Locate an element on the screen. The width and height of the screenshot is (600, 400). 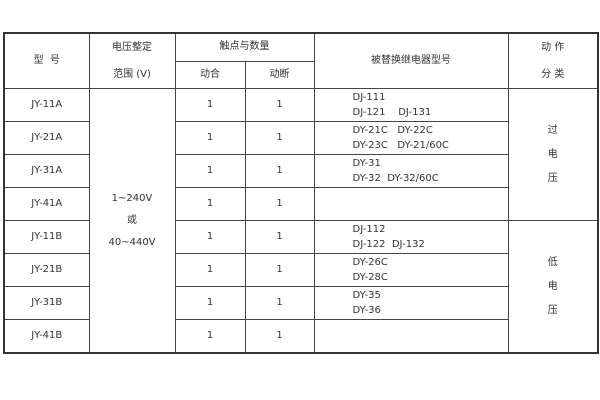
category-under-voltage: 低电压 is located at coordinates (553, 287).